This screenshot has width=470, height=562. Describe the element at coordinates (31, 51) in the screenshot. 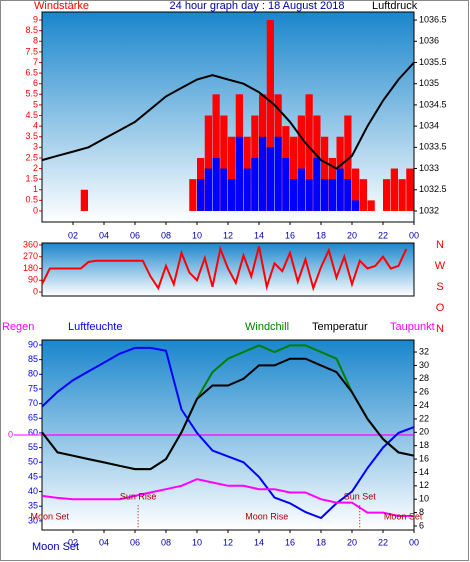

I see `y-tick-label: 7.5` at that location.